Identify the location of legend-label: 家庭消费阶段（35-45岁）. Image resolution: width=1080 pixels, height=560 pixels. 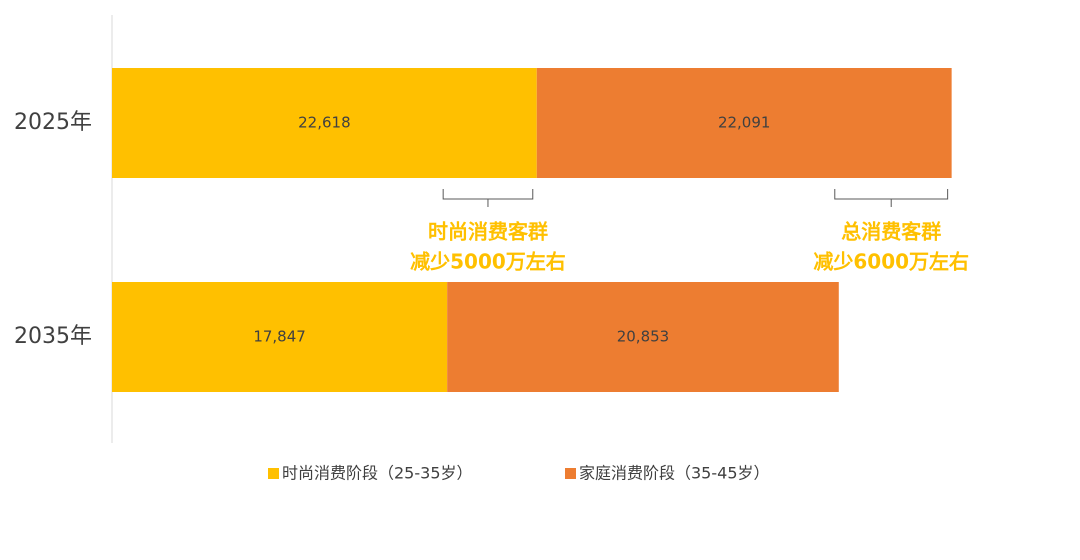
(674, 473).